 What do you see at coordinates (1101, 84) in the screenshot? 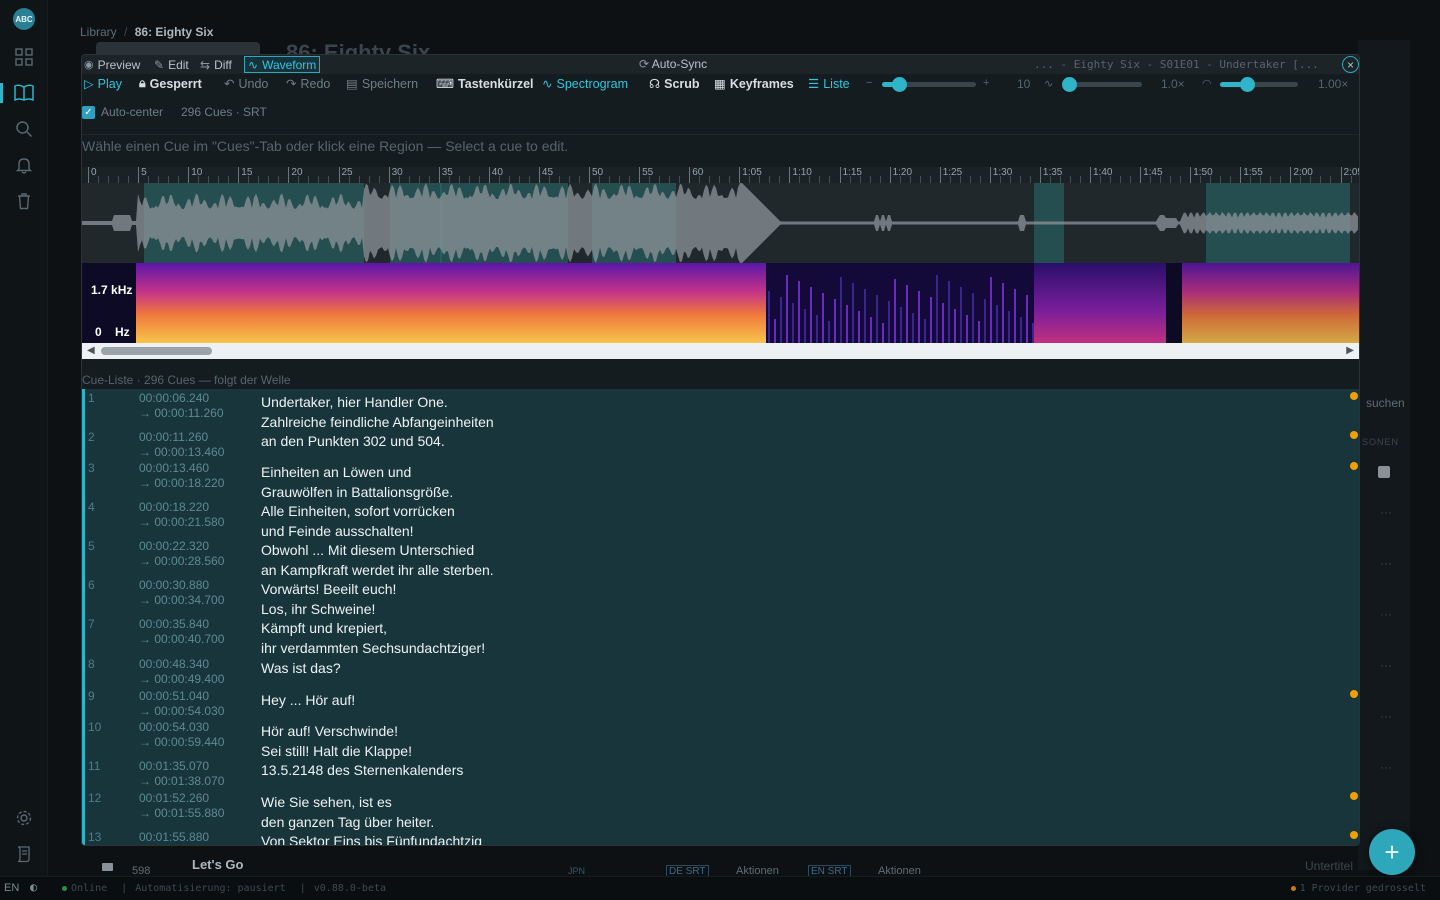
I see `speed-slider` at bounding box center [1101, 84].